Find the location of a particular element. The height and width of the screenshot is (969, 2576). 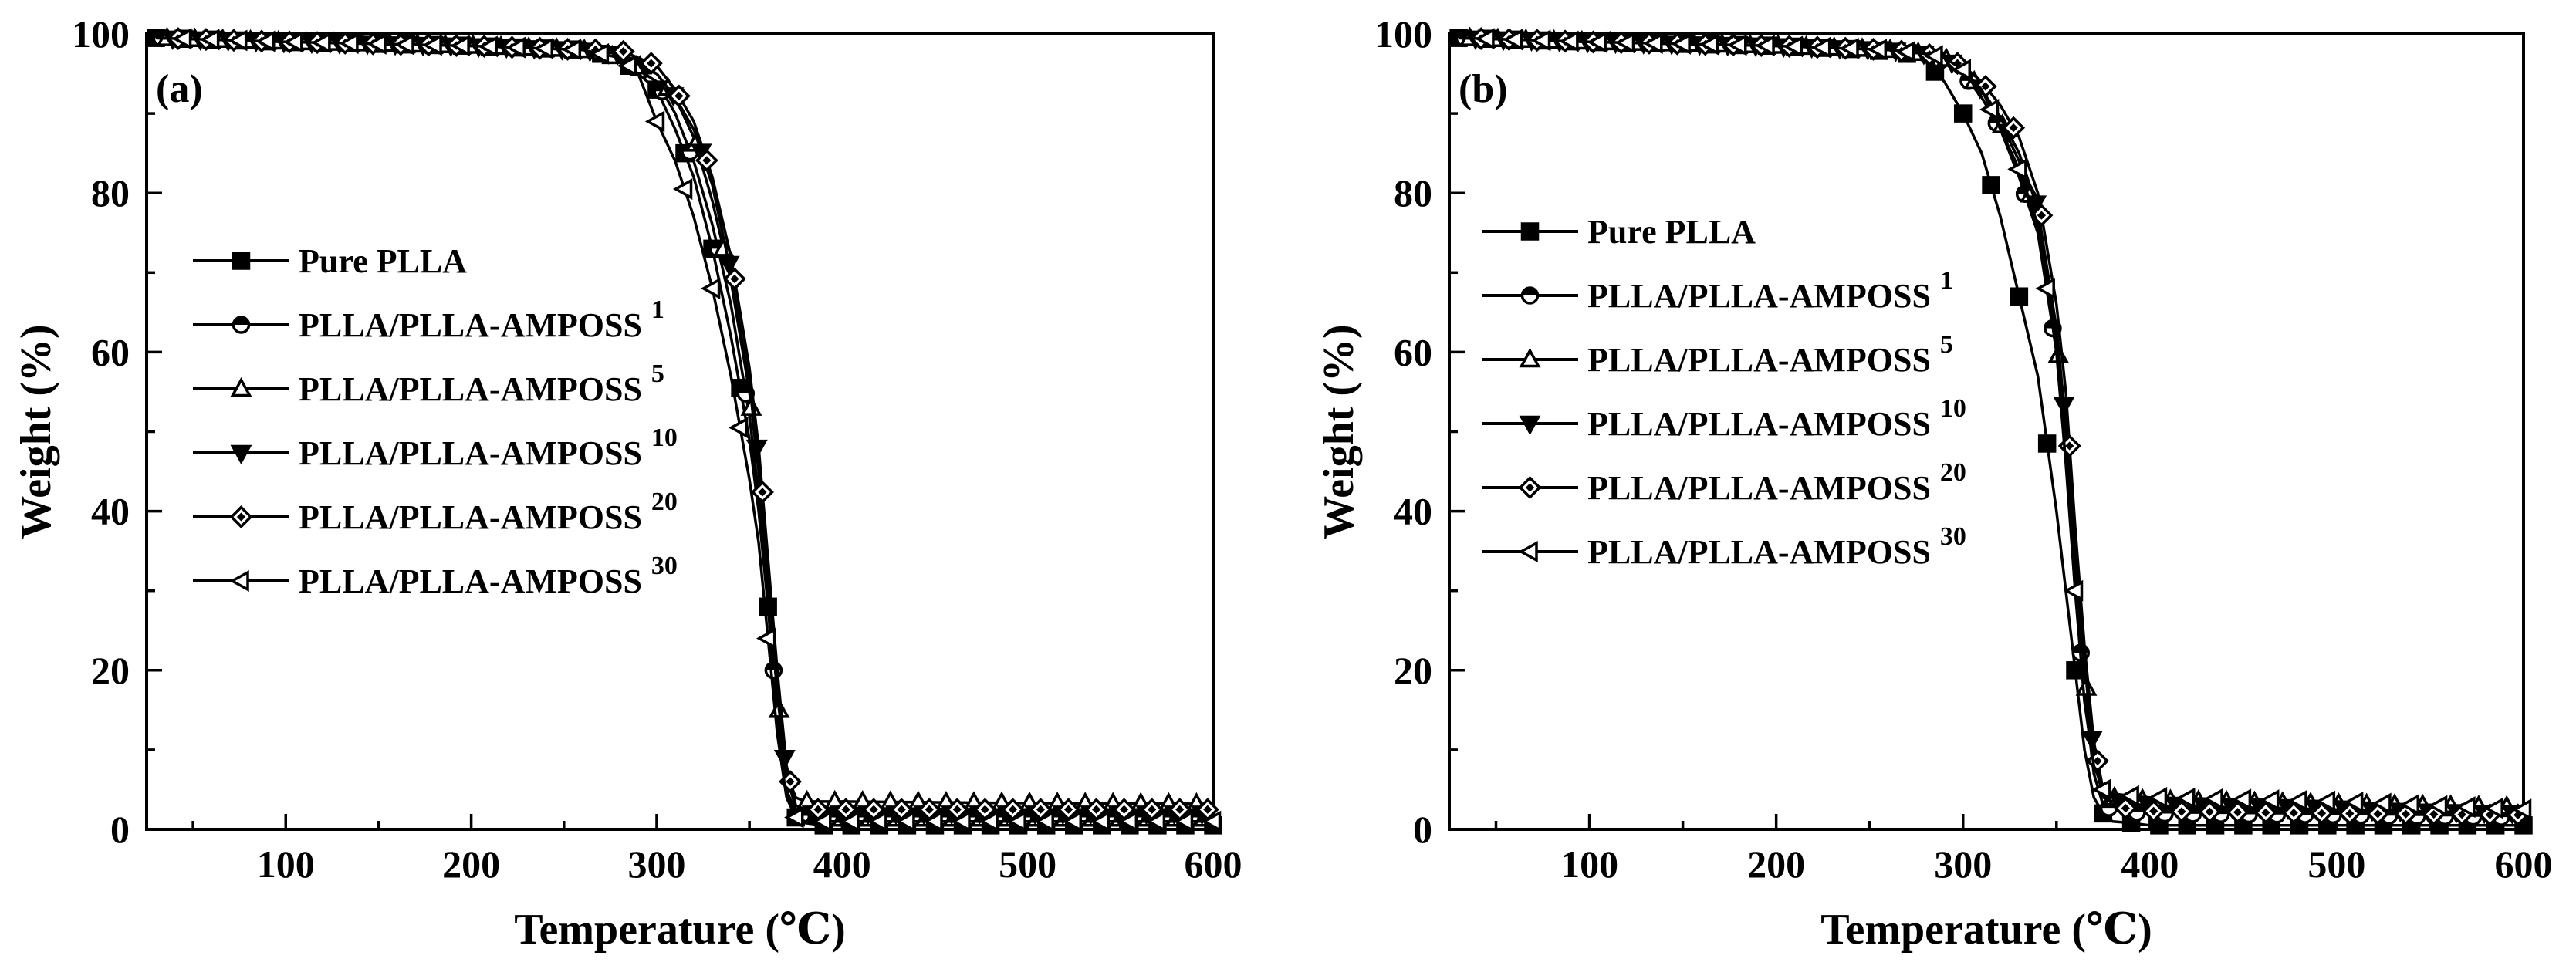

y-tick-label: 100 is located at coordinates (1403, 34).